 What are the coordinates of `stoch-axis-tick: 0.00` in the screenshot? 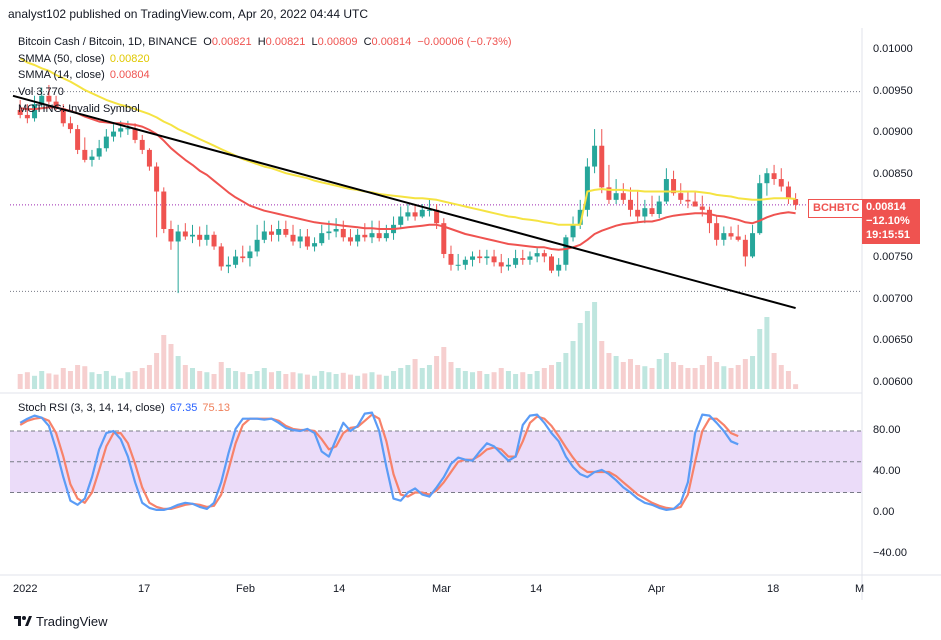 It's located at (884, 512).